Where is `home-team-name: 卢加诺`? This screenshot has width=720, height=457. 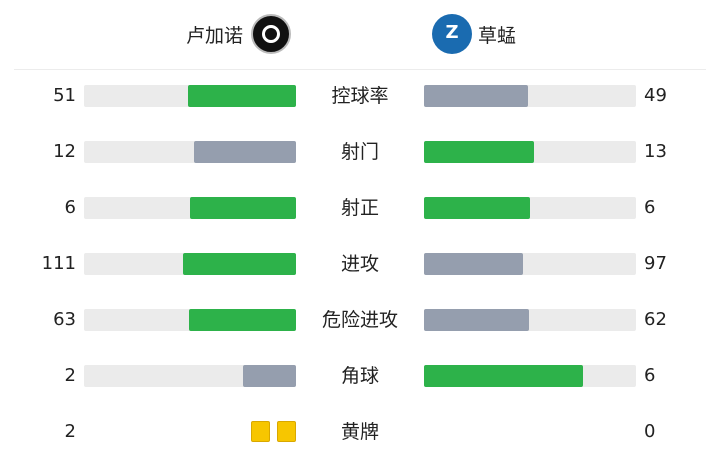 home-team-name: 卢加诺 is located at coordinates (215, 35).